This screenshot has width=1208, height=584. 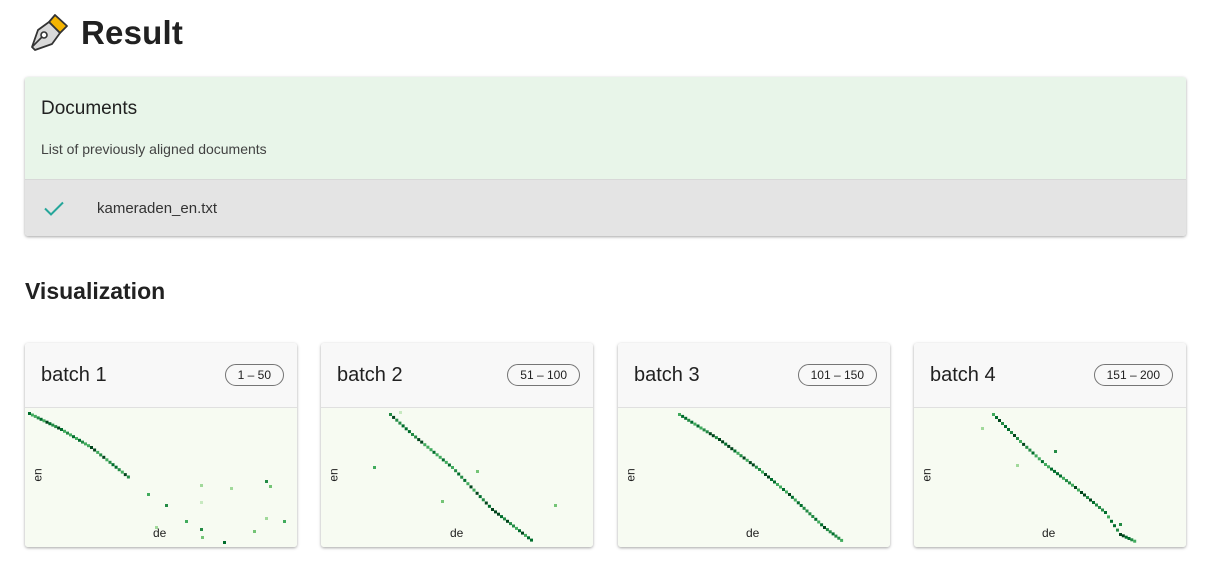 I want to click on page-title: Result, so click(x=132, y=32).